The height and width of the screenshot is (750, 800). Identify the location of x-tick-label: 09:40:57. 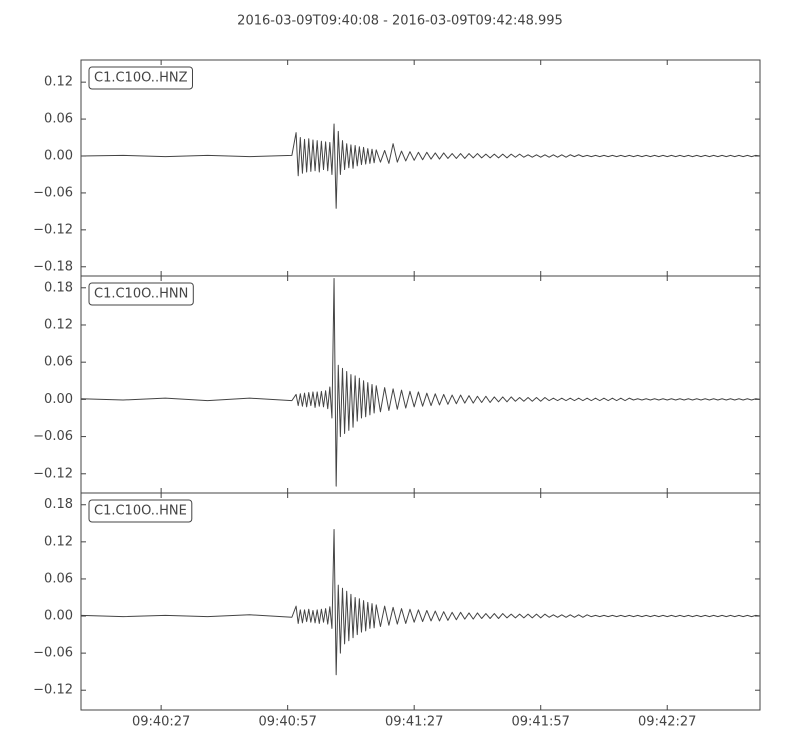
(287, 722).